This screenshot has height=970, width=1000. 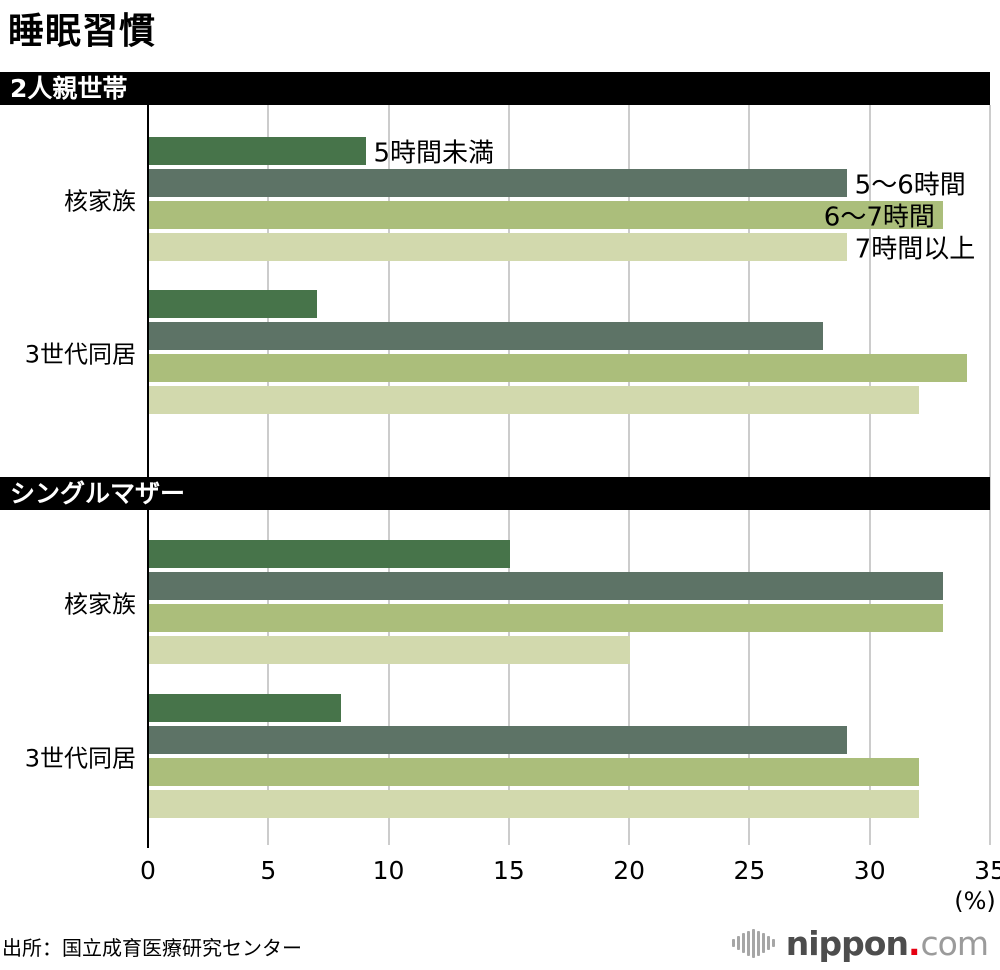 I want to click on logo-tld-text: com, so click(x=954, y=943).